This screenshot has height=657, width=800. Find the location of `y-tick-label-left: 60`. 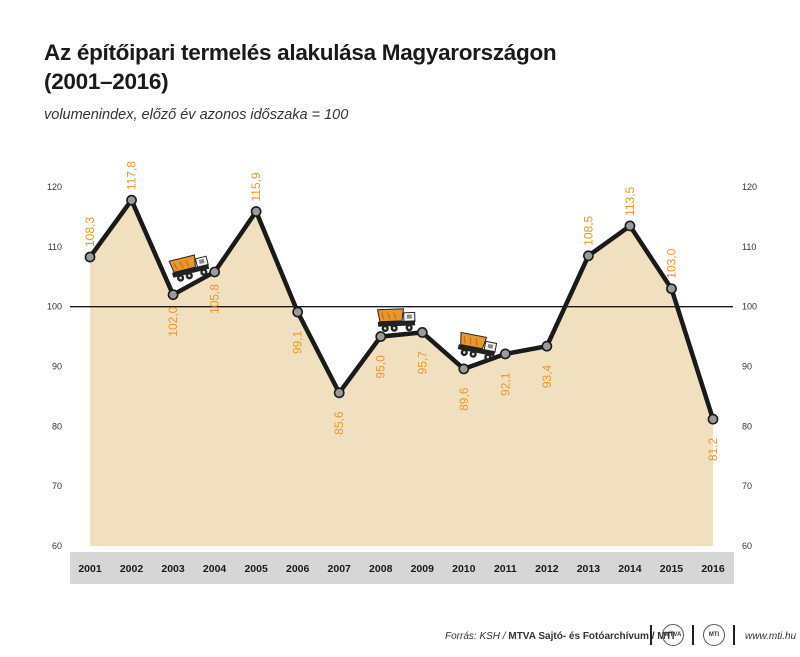

y-tick-label-left: 60 is located at coordinates (57, 546).